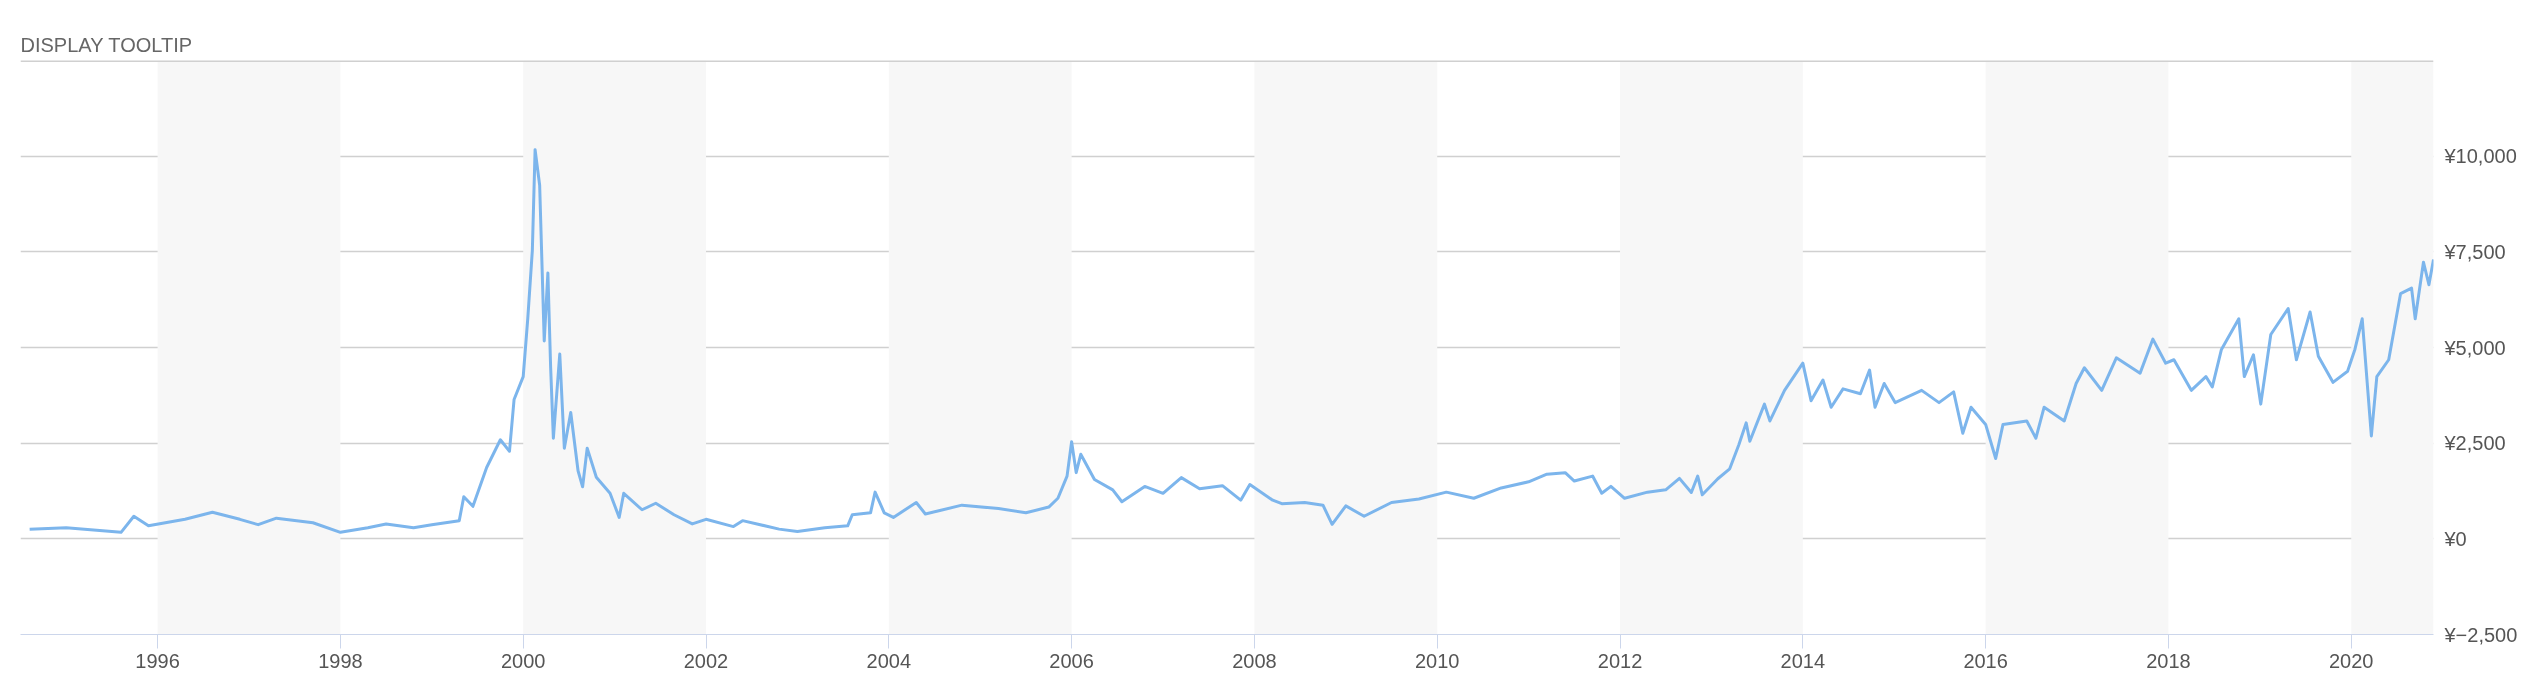 This screenshot has width=2541, height=682. What do you see at coordinates (340, 660) in the screenshot?
I see `x-tick-label: 1998` at bounding box center [340, 660].